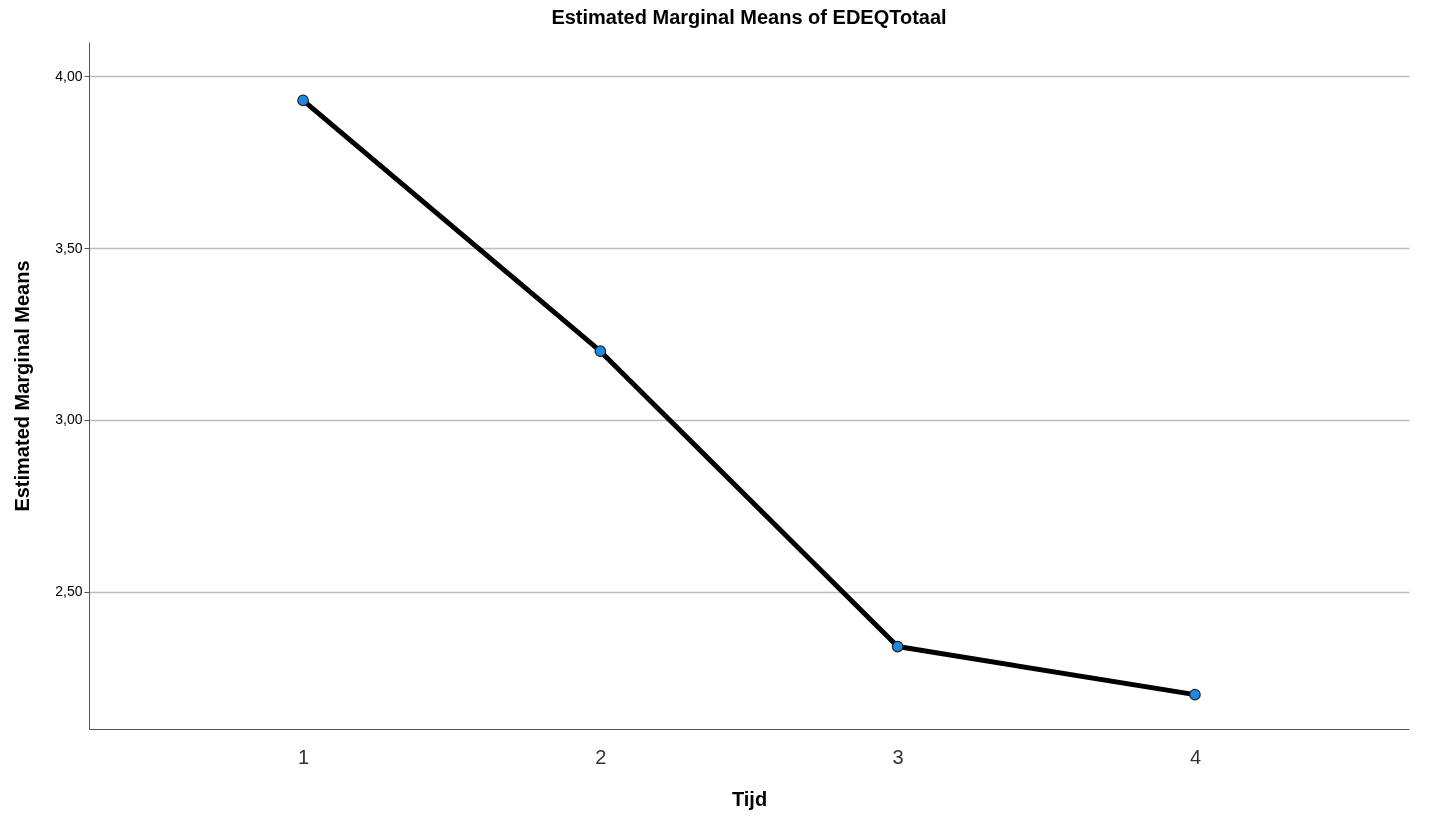 The image size is (1437, 831). What do you see at coordinates (69, 247) in the screenshot?
I see `y-tick-label: 3,50` at bounding box center [69, 247].